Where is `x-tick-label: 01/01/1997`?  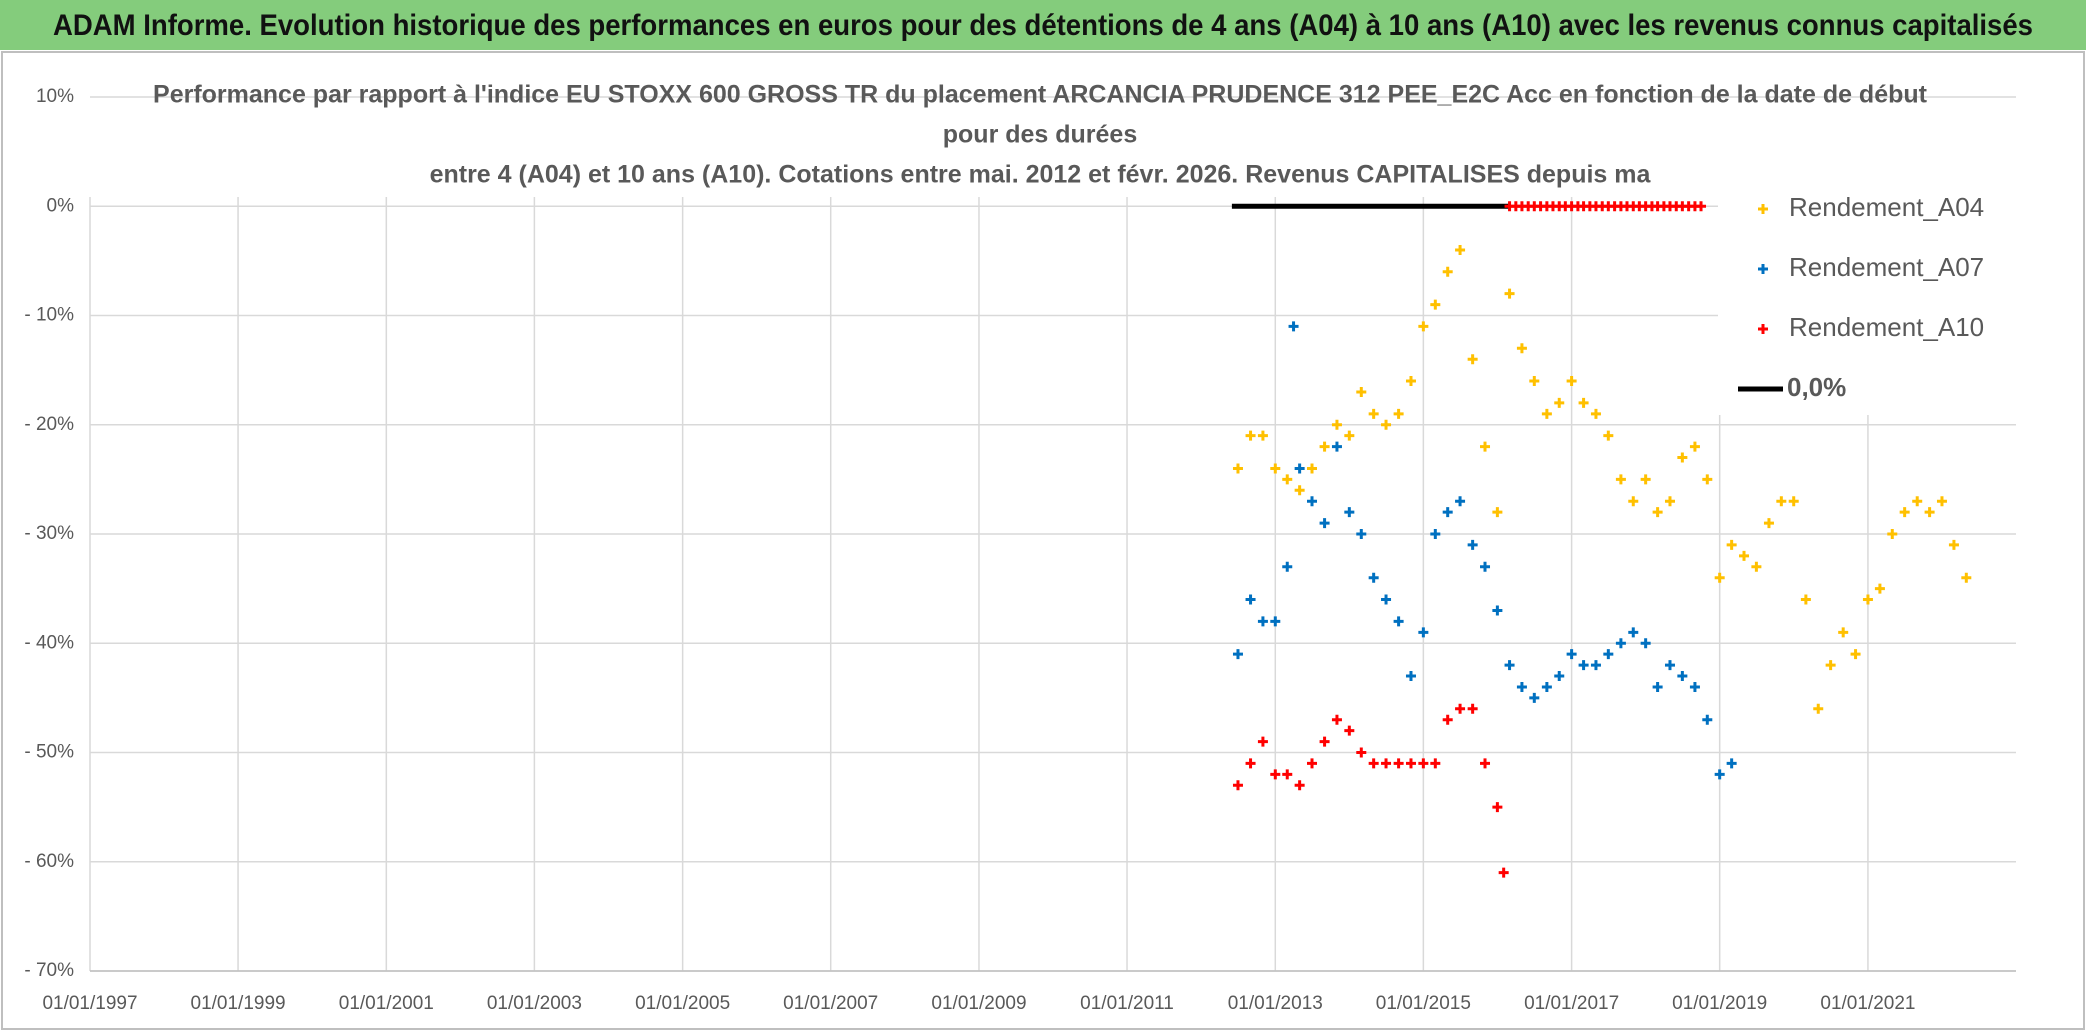
x-tick-label: 01/01/1997 is located at coordinates (89, 1003).